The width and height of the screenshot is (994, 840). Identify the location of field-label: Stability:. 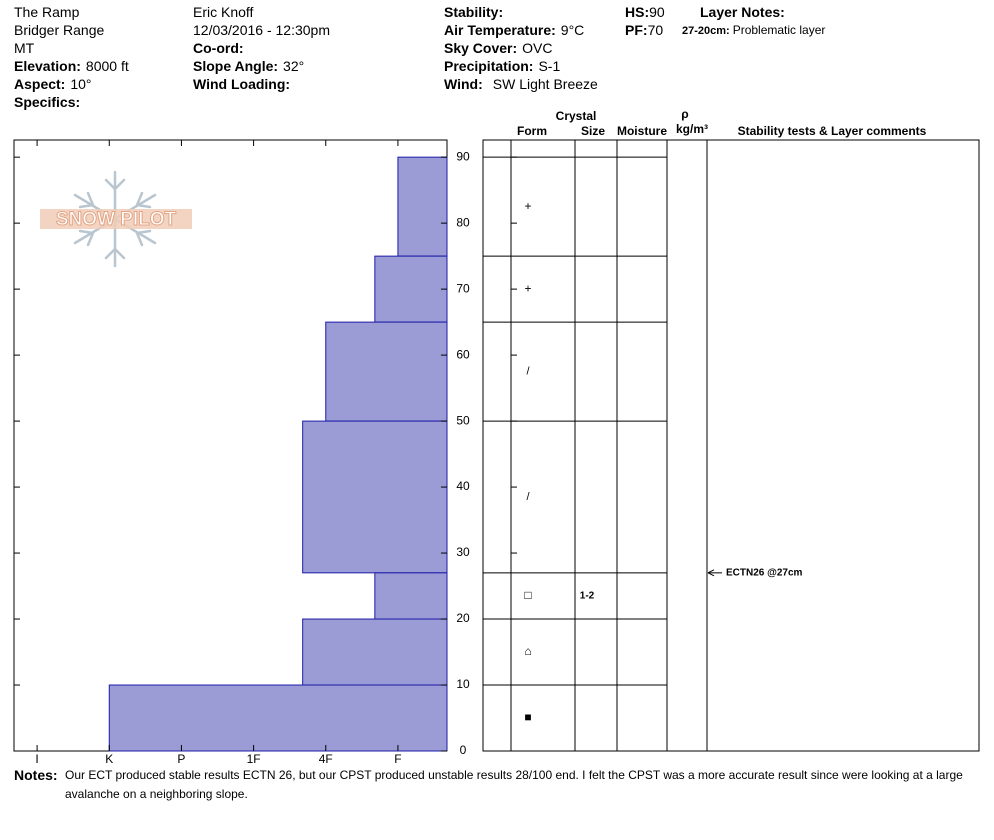
(474, 12).